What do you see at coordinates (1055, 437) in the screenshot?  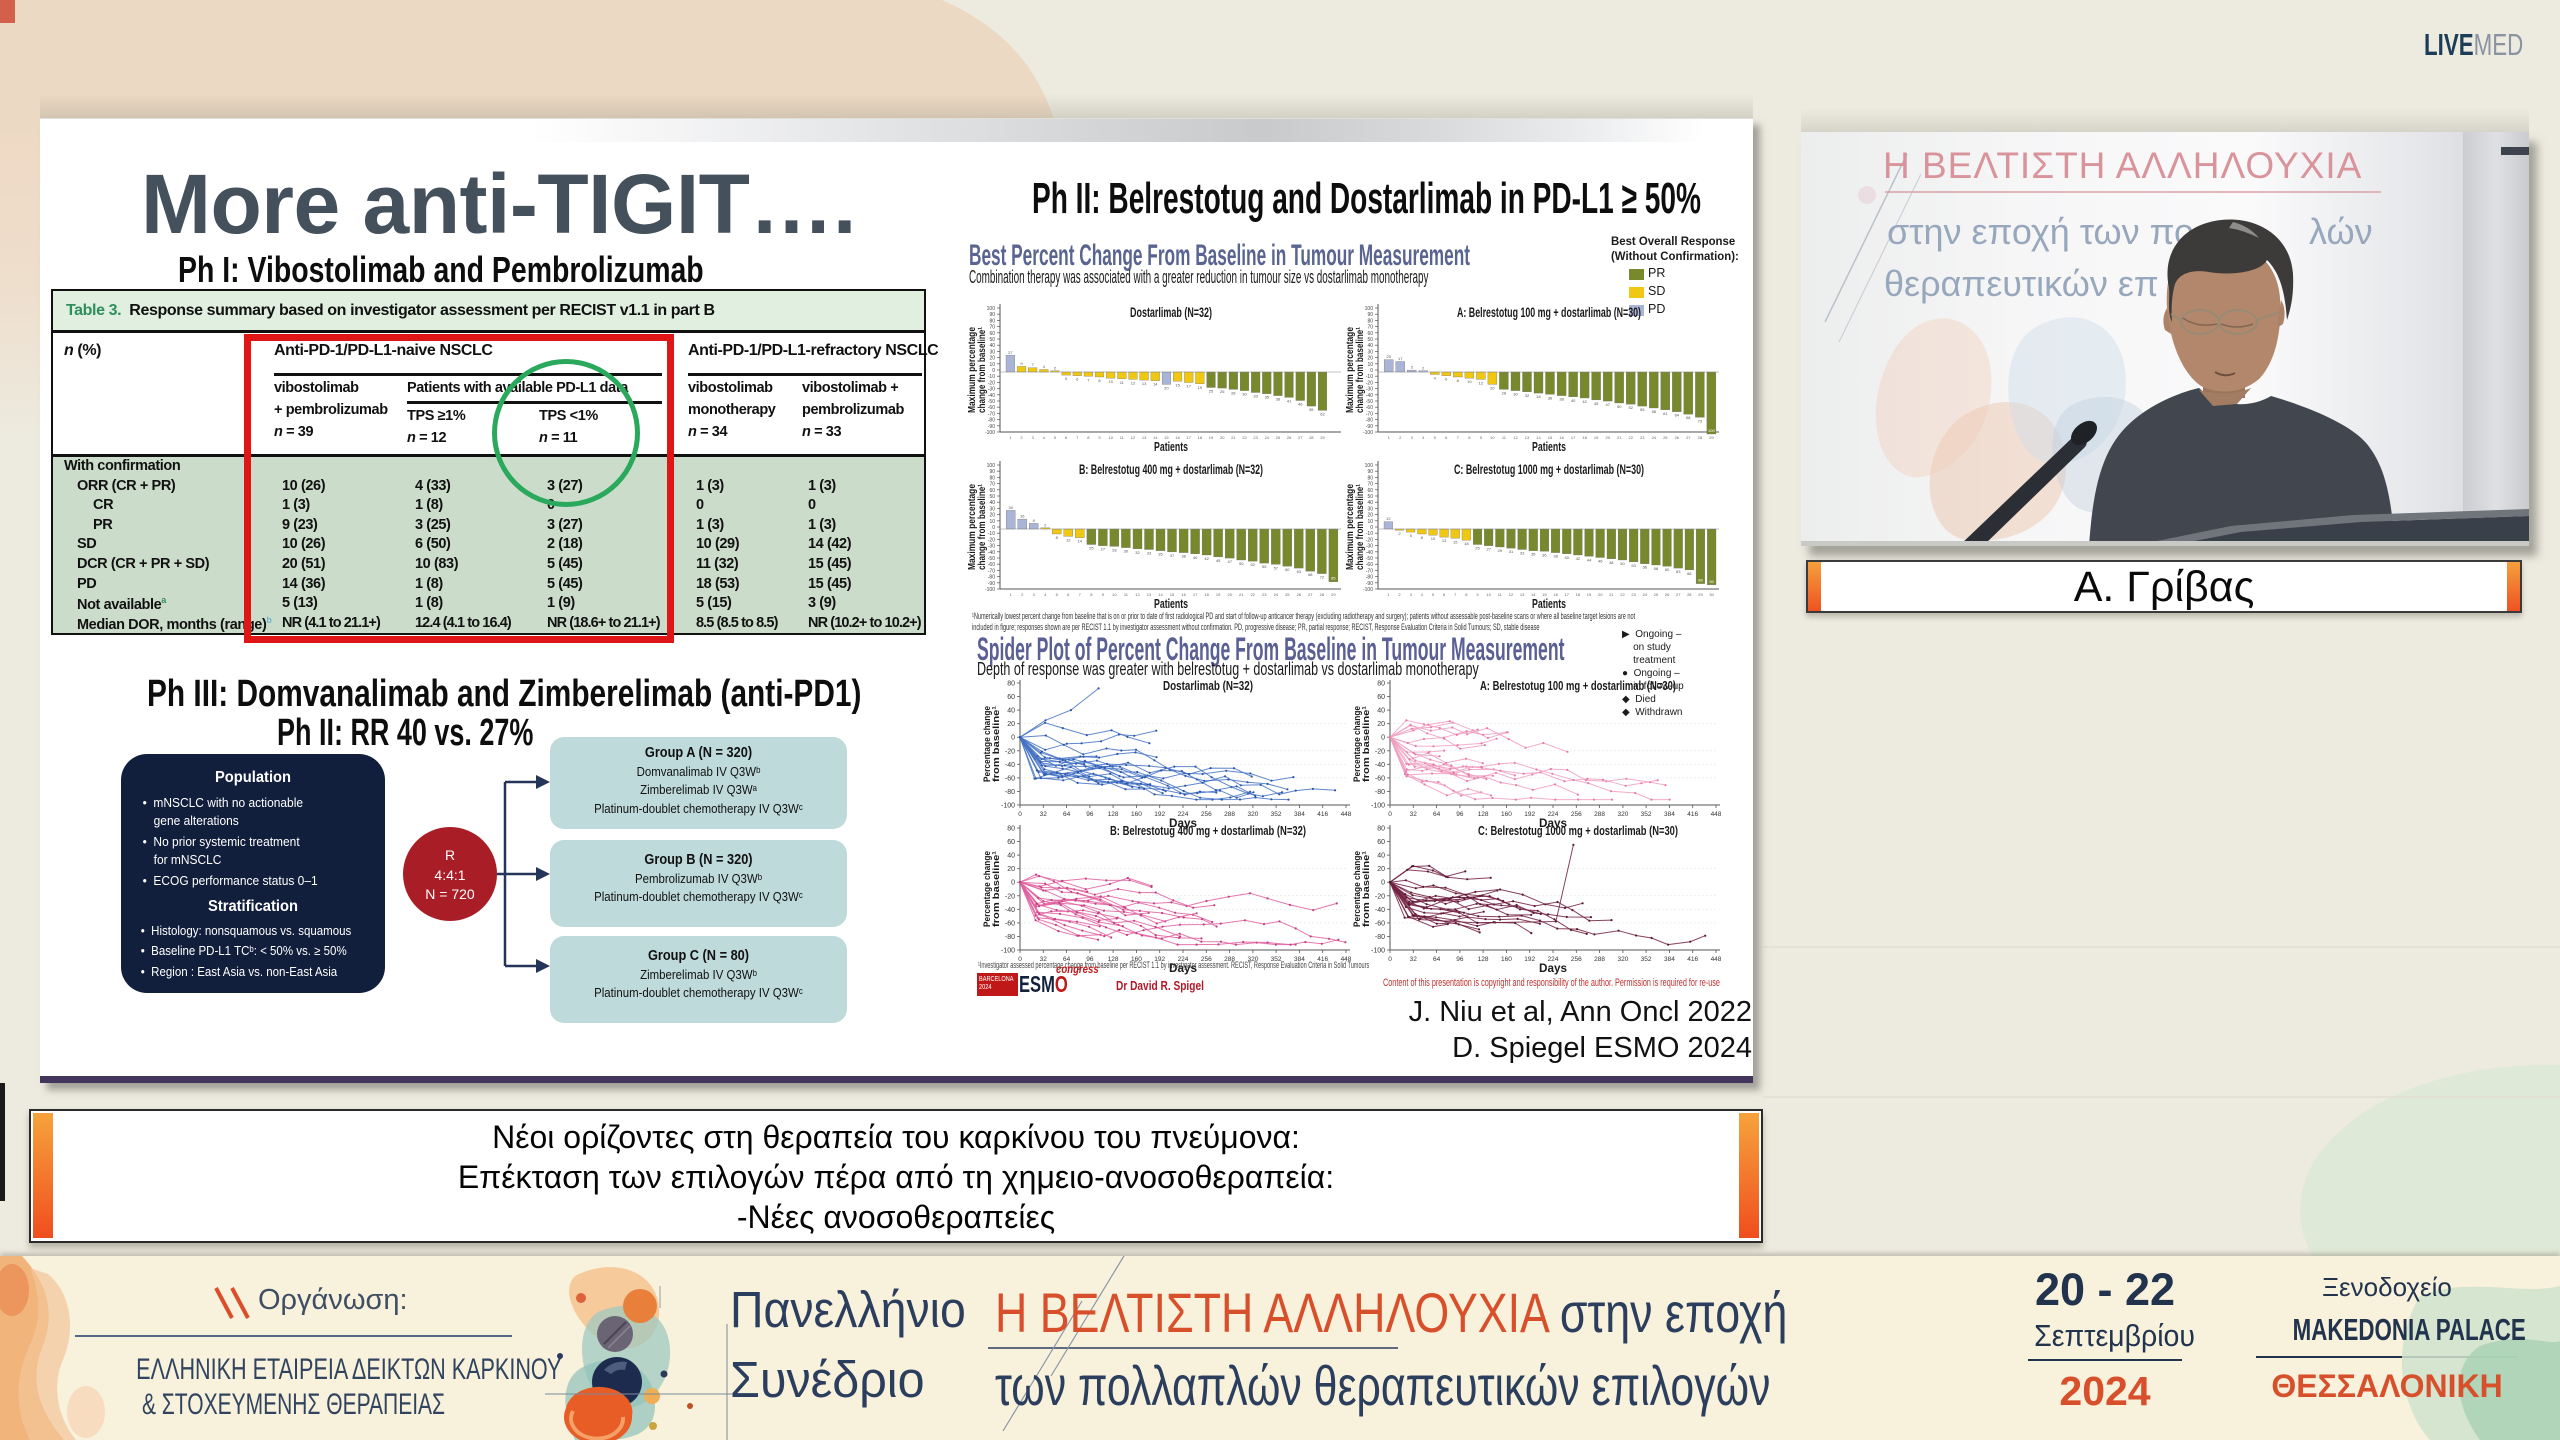 I see `svg-text: 5` at bounding box center [1055, 437].